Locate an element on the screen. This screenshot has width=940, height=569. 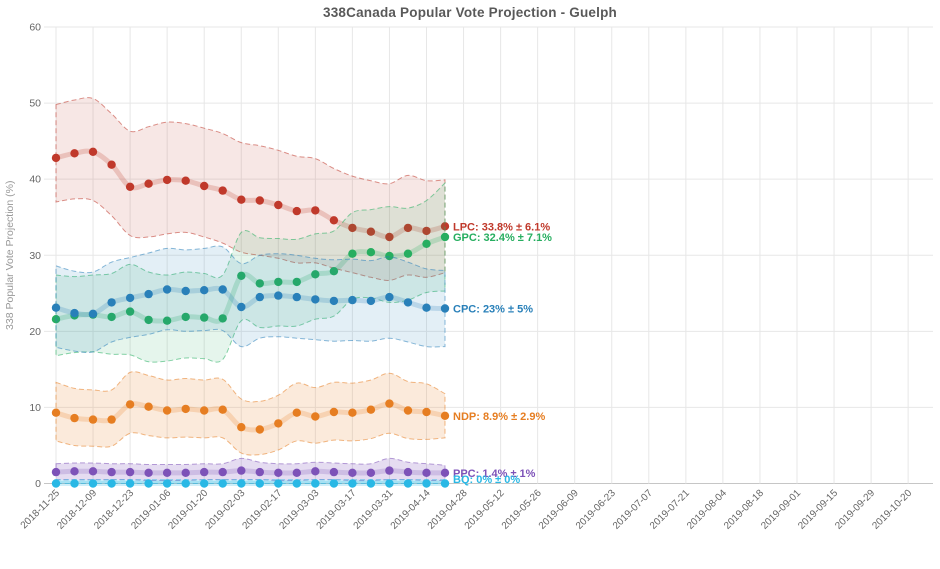
confidence-band-ndp is located at coordinates (250, 413).